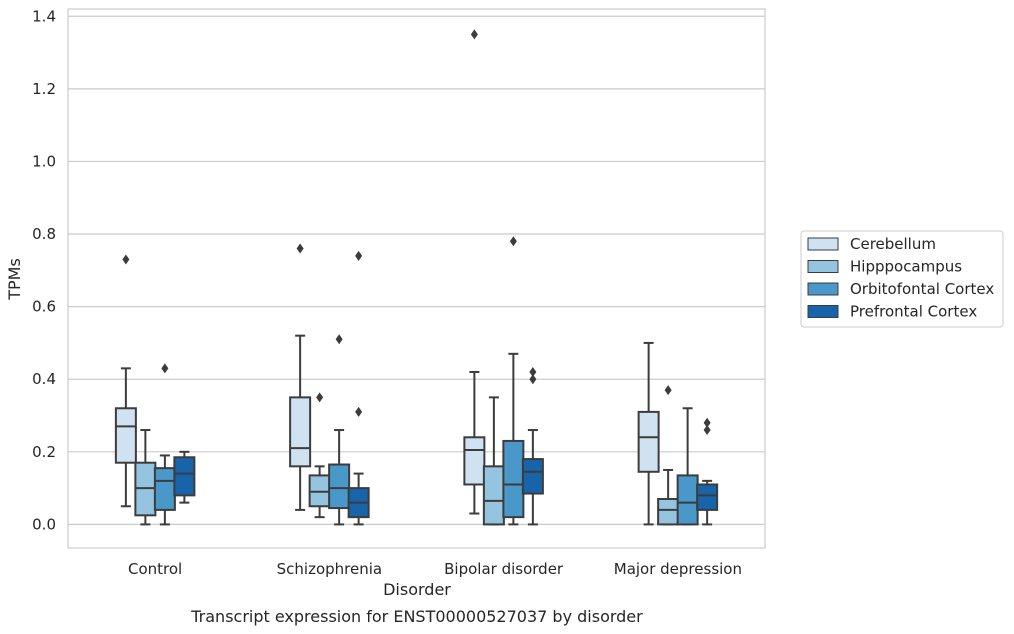 This screenshot has height=634, width=1014. I want to click on y-tick-label: 1.2, so click(44, 89).